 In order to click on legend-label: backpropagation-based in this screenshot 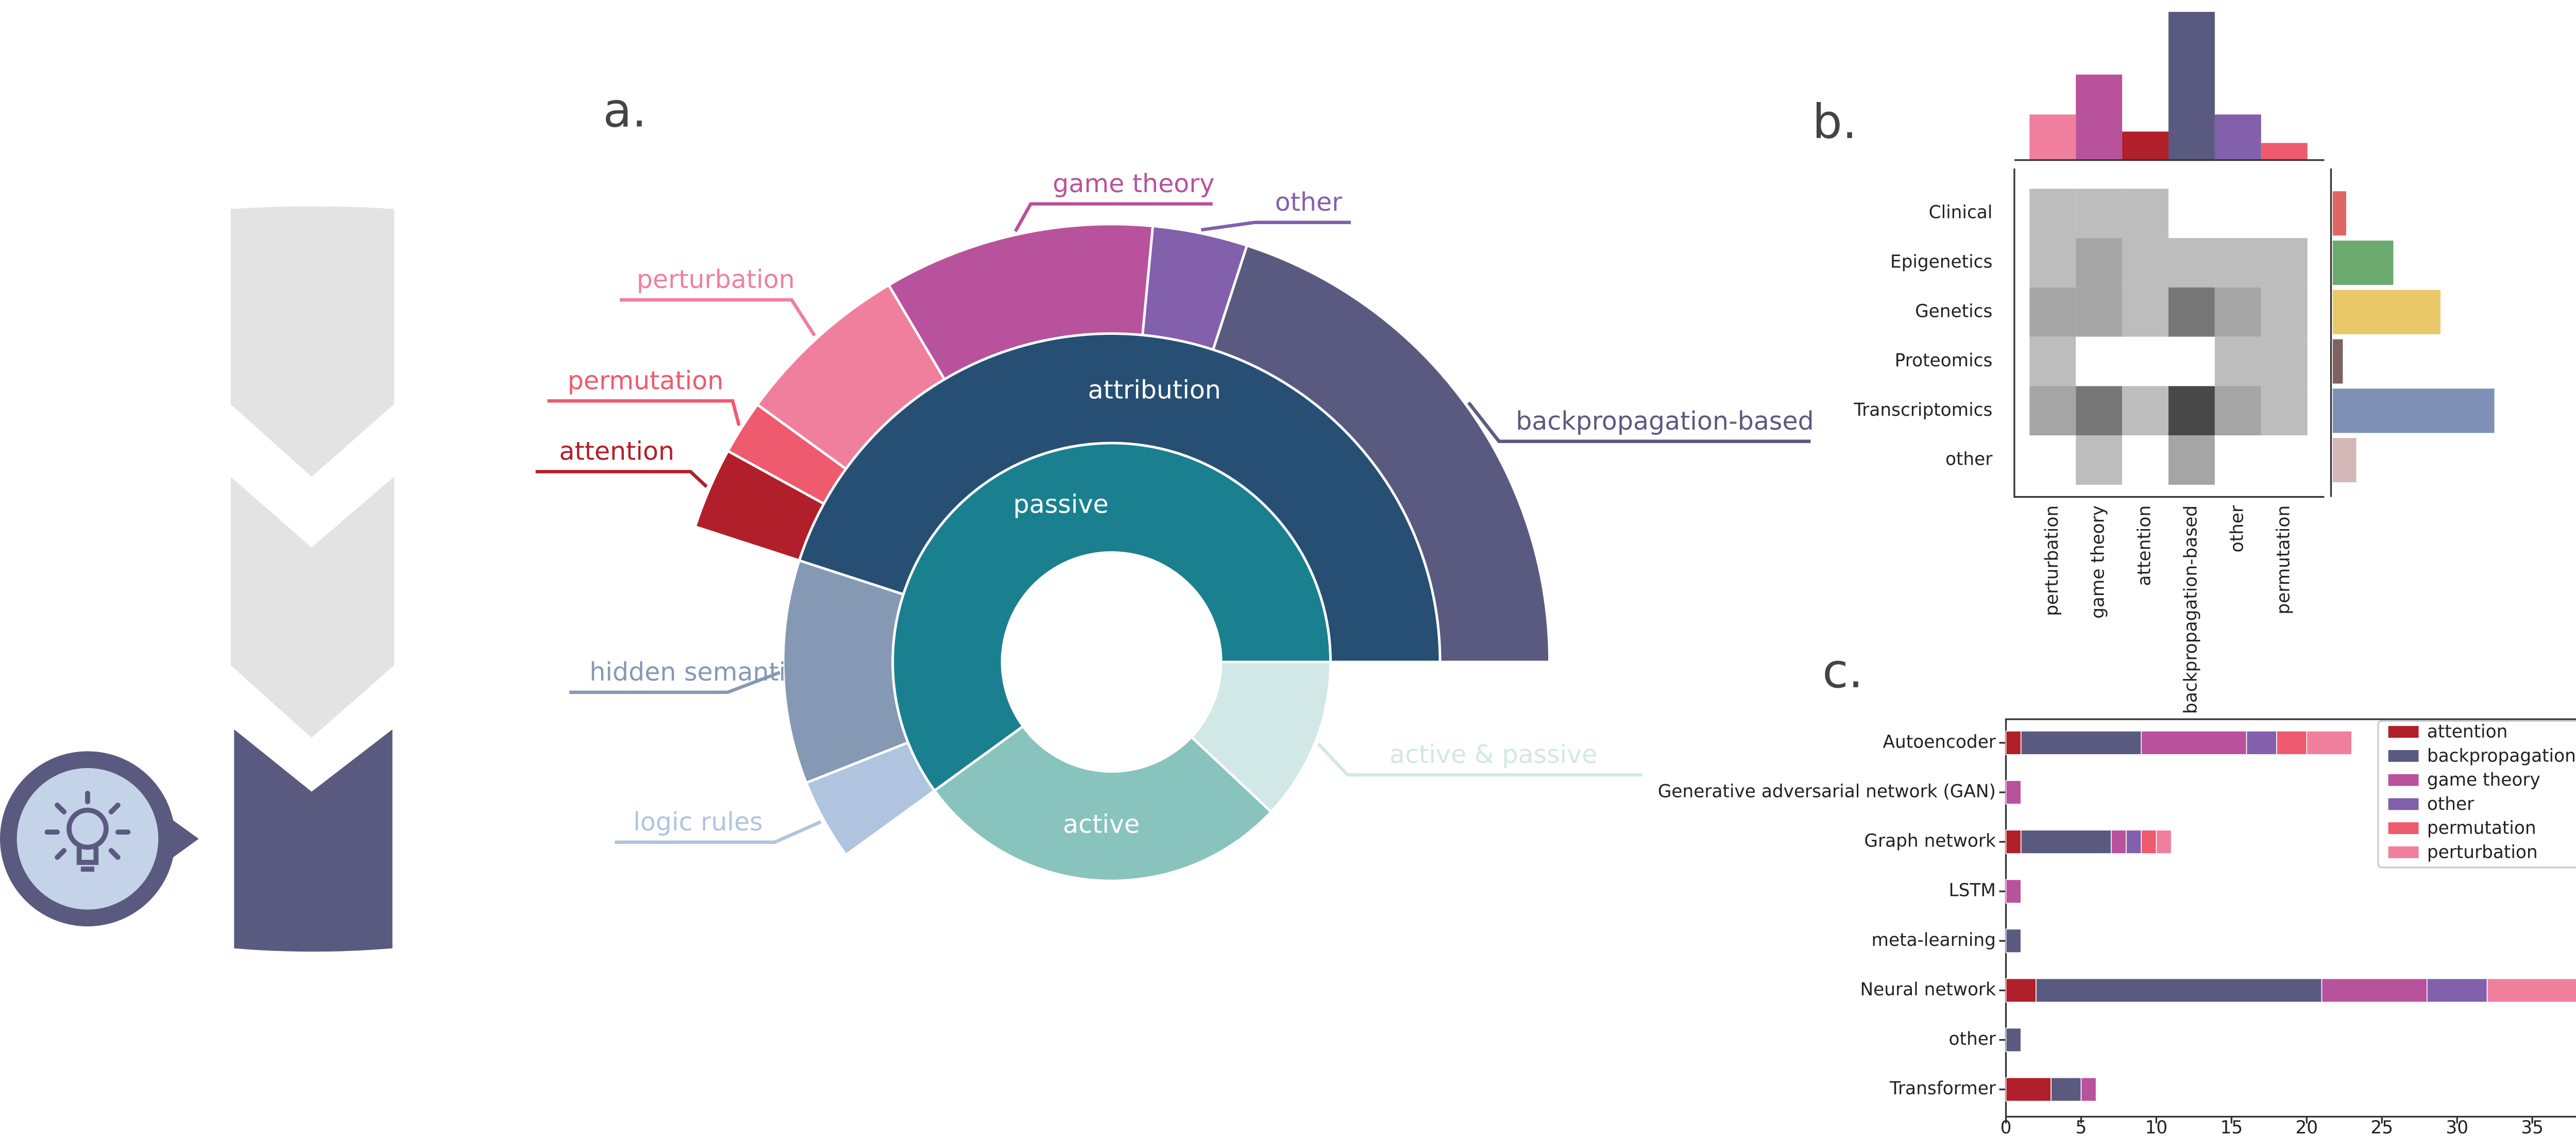, I will do `click(2501, 755)`.